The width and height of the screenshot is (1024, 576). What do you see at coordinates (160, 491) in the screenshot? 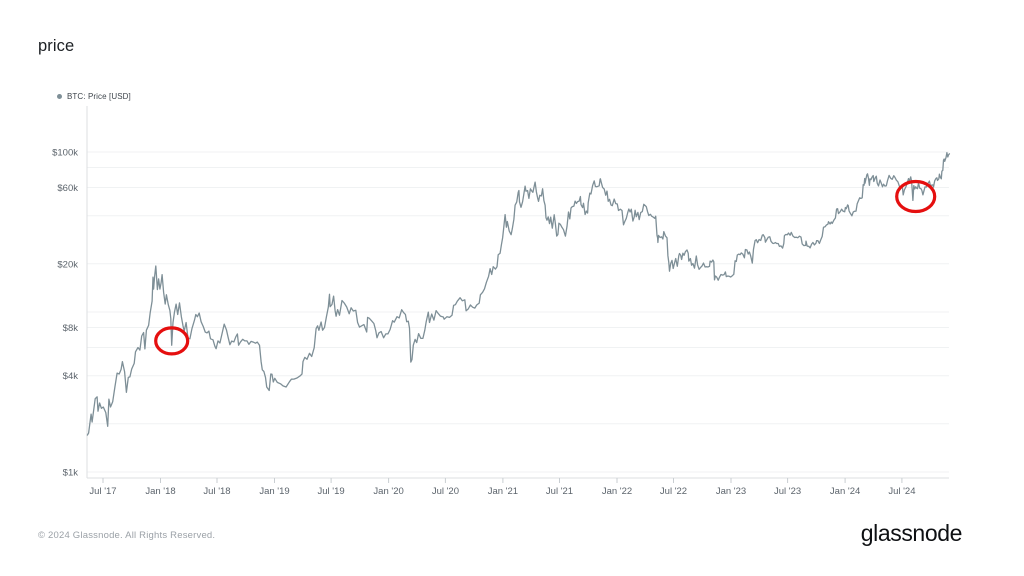
I see `x-axis-label: Jan '18` at bounding box center [160, 491].